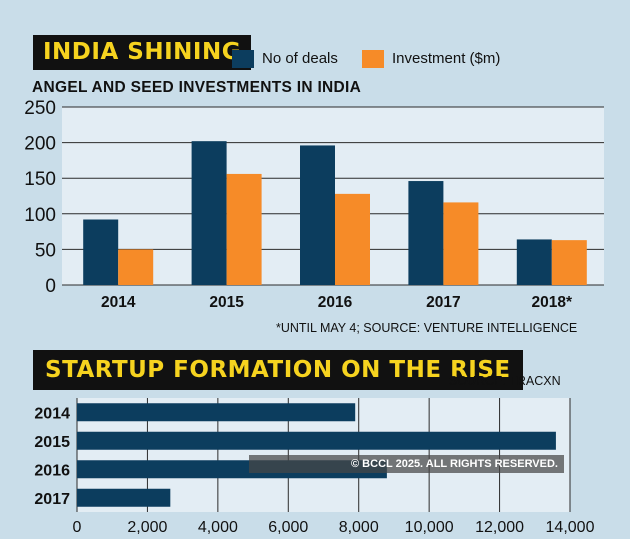 Image resolution: width=630 pixels, height=539 pixels. Describe the element at coordinates (570, 527) in the screenshot. I see `x-tick-label: 14,000` at that location.